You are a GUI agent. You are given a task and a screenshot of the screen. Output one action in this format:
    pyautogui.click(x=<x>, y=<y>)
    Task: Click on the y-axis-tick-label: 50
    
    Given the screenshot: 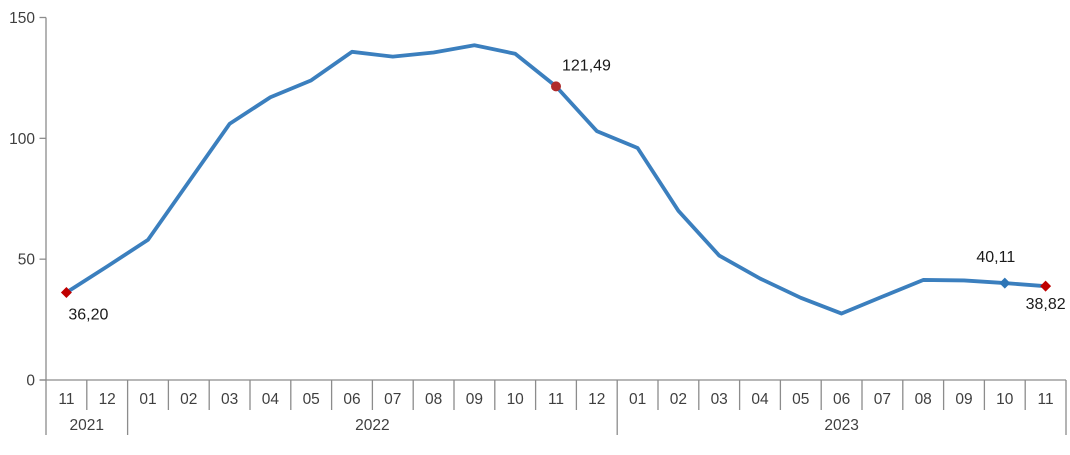 What is the action you would take?
    pyautogui.click(x=27, y=260)
    